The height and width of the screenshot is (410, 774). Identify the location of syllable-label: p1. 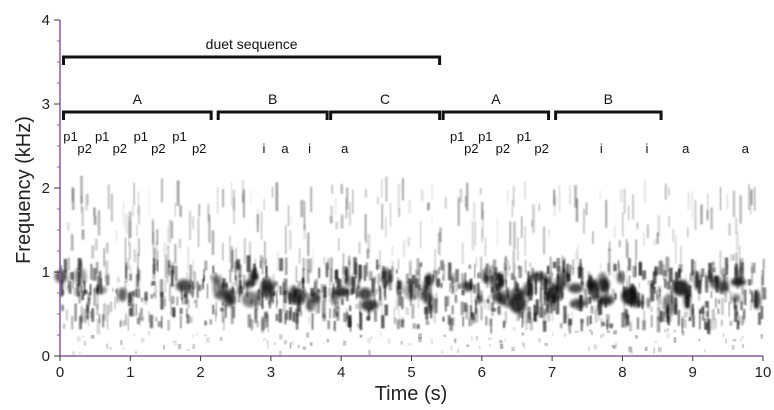
(524, 136).